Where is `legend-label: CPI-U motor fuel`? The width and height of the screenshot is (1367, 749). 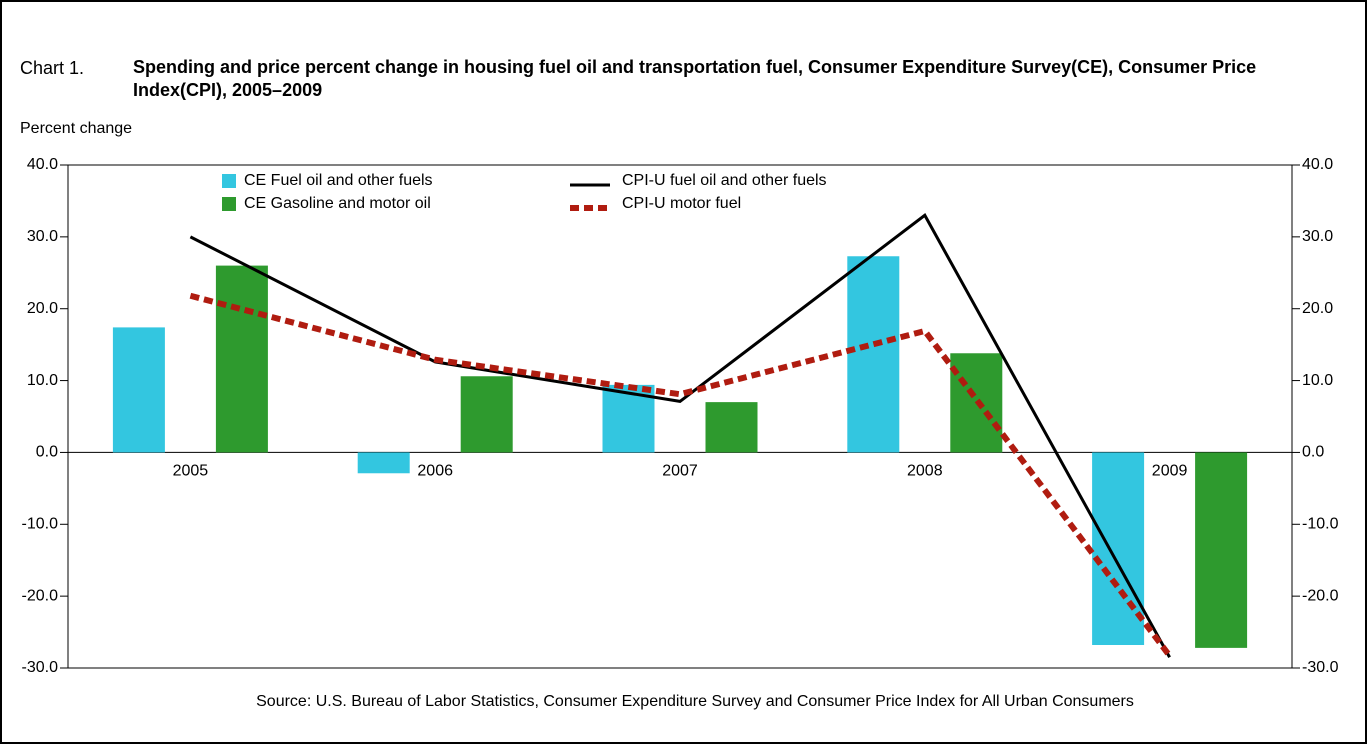
legend-label: CPI-U motor fuel is located at coordinates (681, 203).